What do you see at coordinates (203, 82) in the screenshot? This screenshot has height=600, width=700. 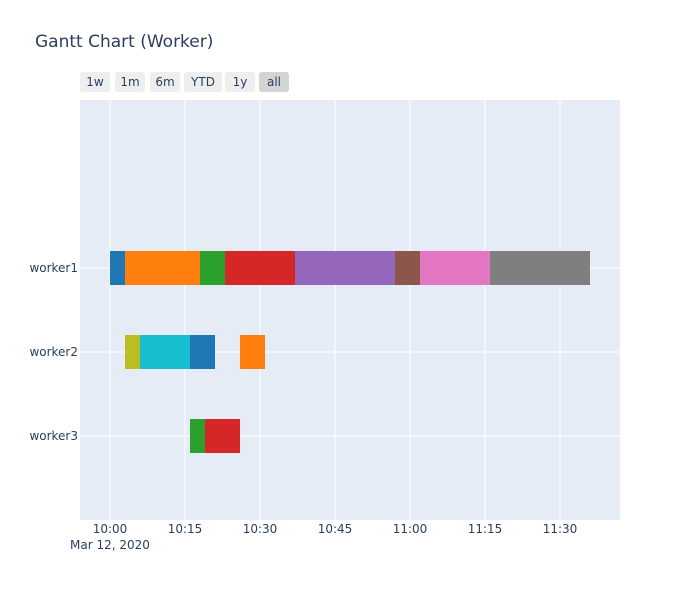 I see `range-button-ytd: YTD` at bounding box center [203, 82].